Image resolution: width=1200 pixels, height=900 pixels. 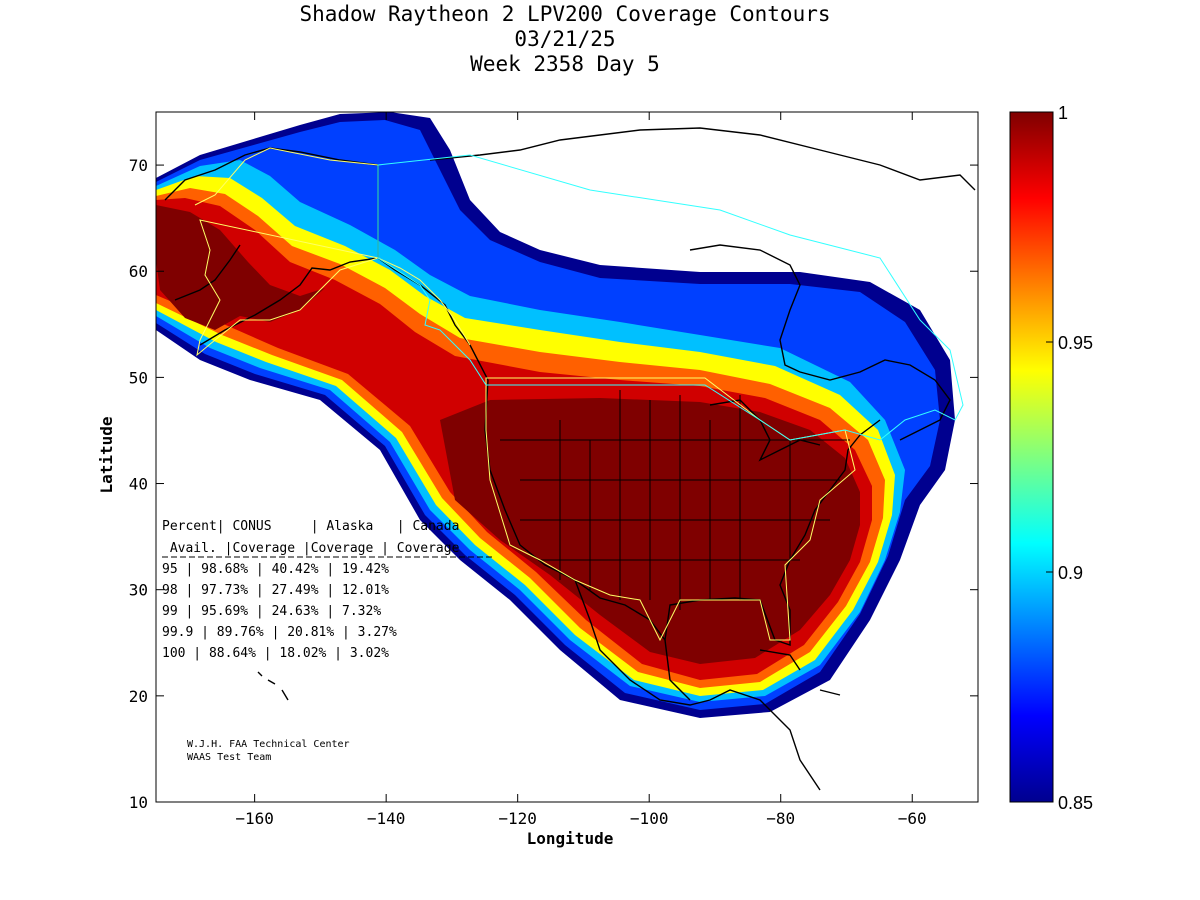 What do you see at coordinates (697, 685) in the screenshot?
I see `mexico-coast` at bounding box center [697, 685].